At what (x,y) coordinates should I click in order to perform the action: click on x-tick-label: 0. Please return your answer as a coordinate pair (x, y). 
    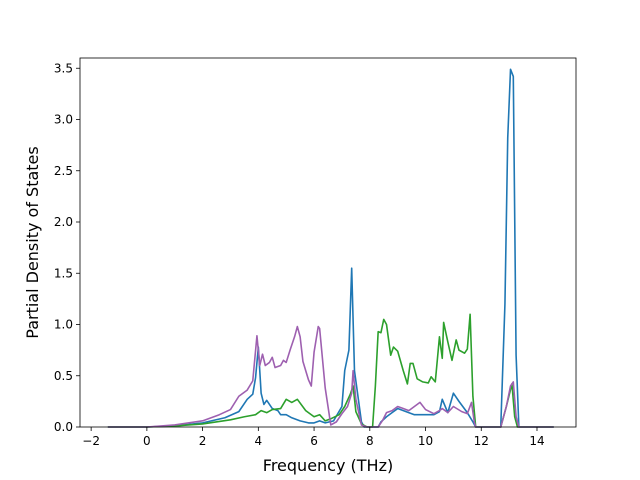
    Looking at the image, I should click on (147, 441).